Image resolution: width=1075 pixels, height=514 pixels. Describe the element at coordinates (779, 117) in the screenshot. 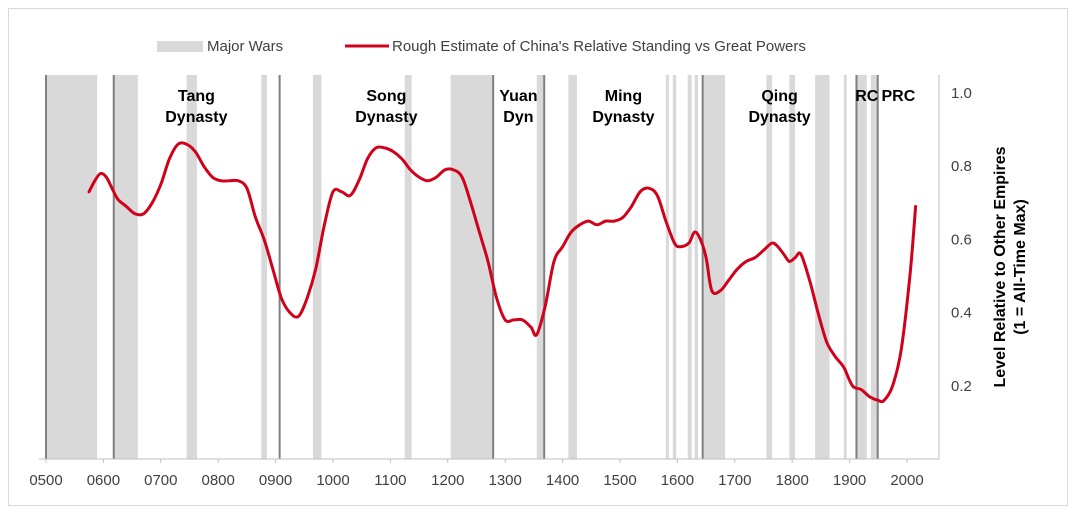

I see `dynasty-label2-qing: Dynasty` at that location.